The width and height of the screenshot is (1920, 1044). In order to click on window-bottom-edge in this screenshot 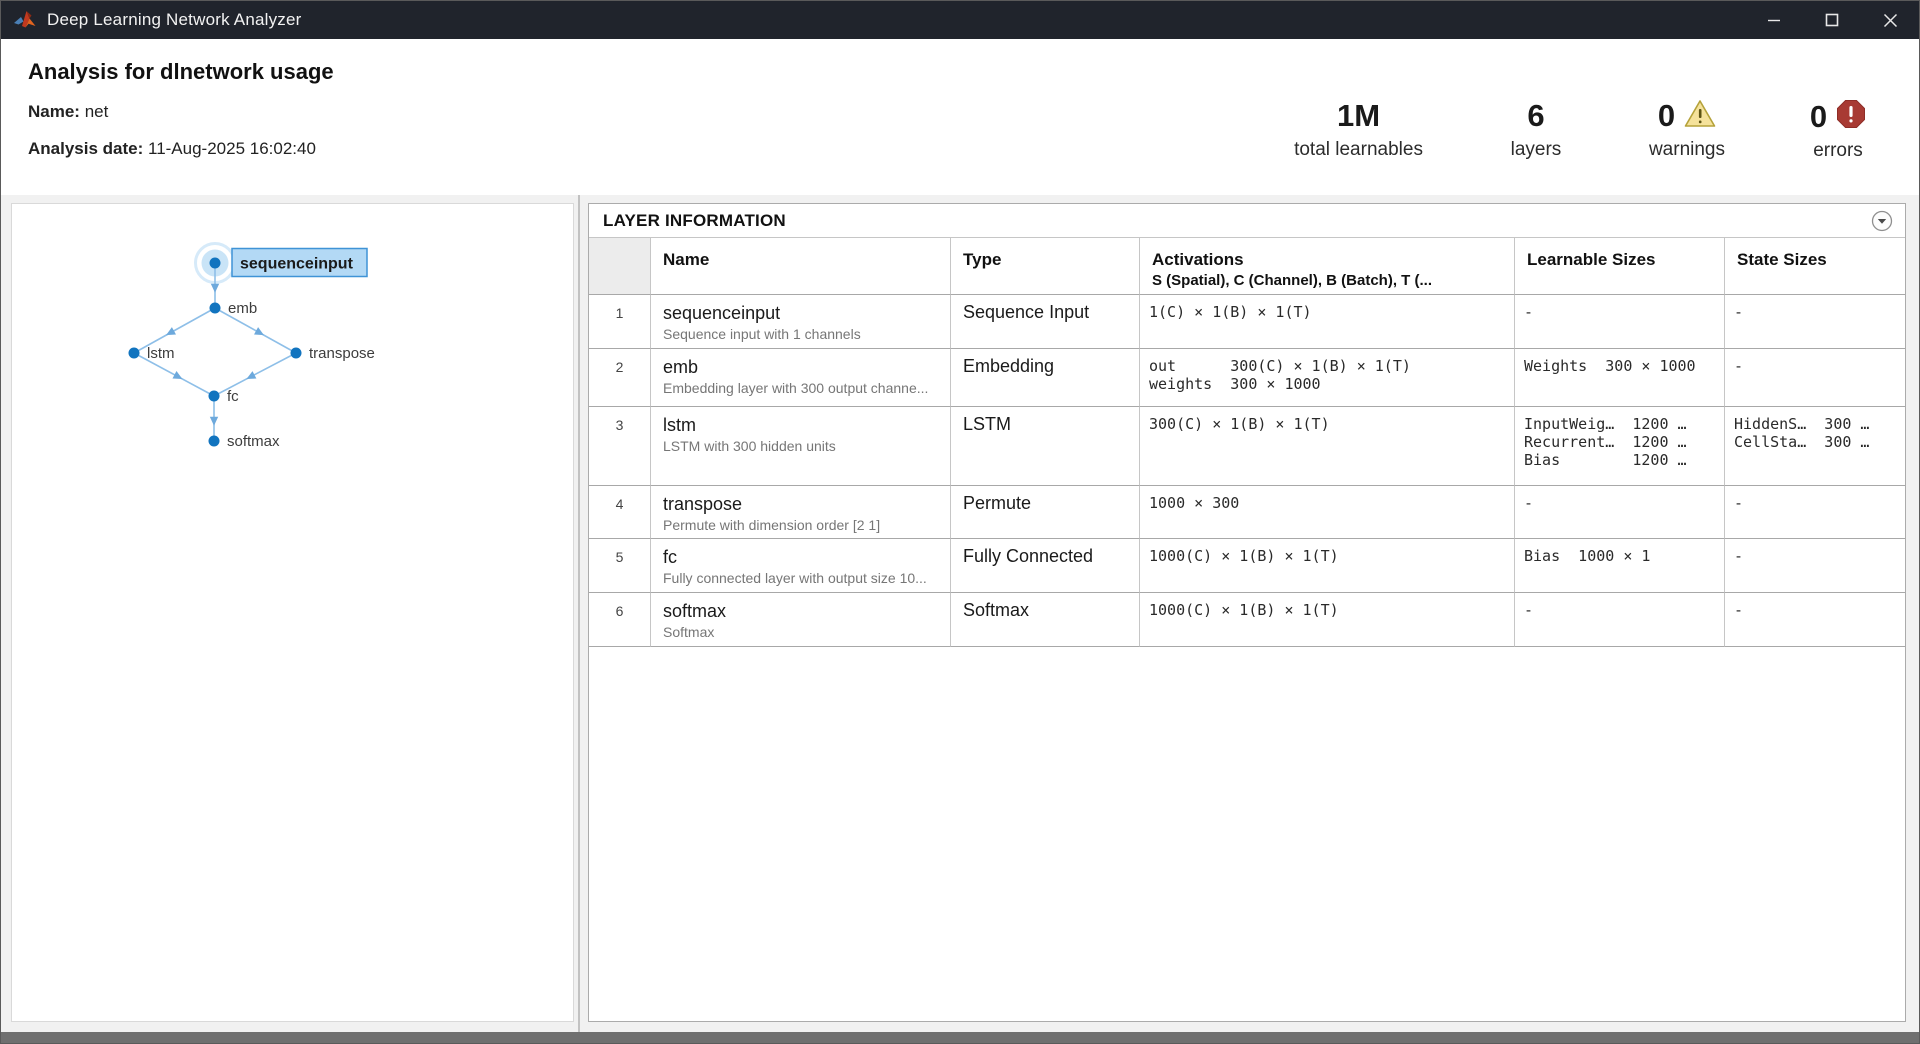, I will do `click(960, 1037)`.